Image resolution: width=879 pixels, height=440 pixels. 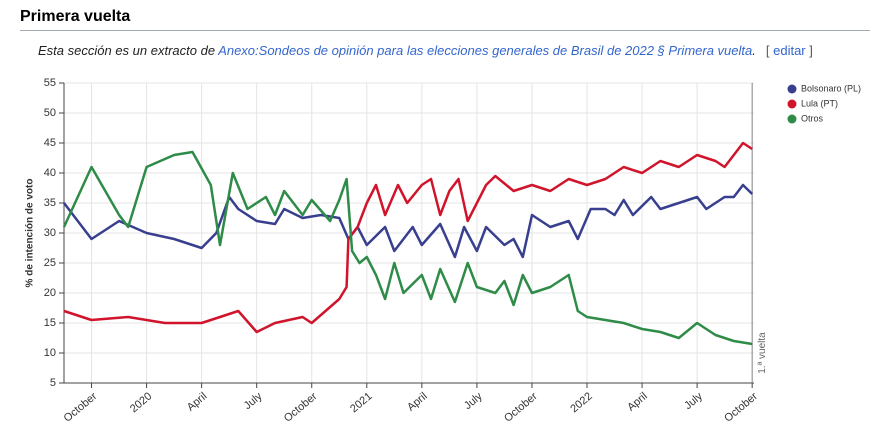 I want to click on y-tick-label: 10, so click(x=50, y=353).